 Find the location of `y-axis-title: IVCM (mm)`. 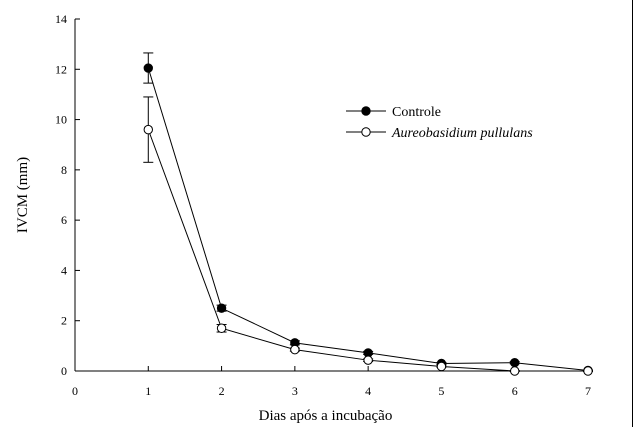

y-axis-title: IVCM (mm) is located at coordinates (23, 195).